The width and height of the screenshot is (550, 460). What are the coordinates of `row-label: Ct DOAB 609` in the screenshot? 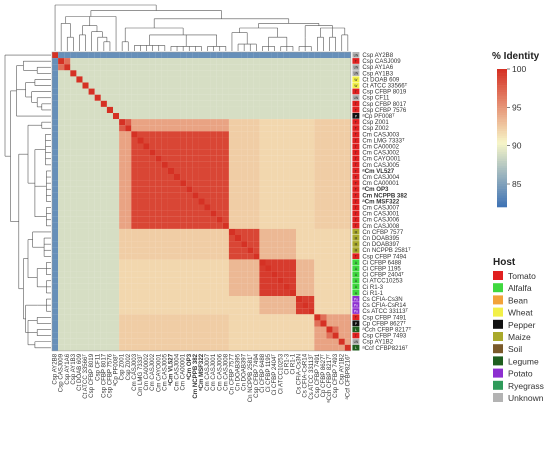 It's located at (381, 79).